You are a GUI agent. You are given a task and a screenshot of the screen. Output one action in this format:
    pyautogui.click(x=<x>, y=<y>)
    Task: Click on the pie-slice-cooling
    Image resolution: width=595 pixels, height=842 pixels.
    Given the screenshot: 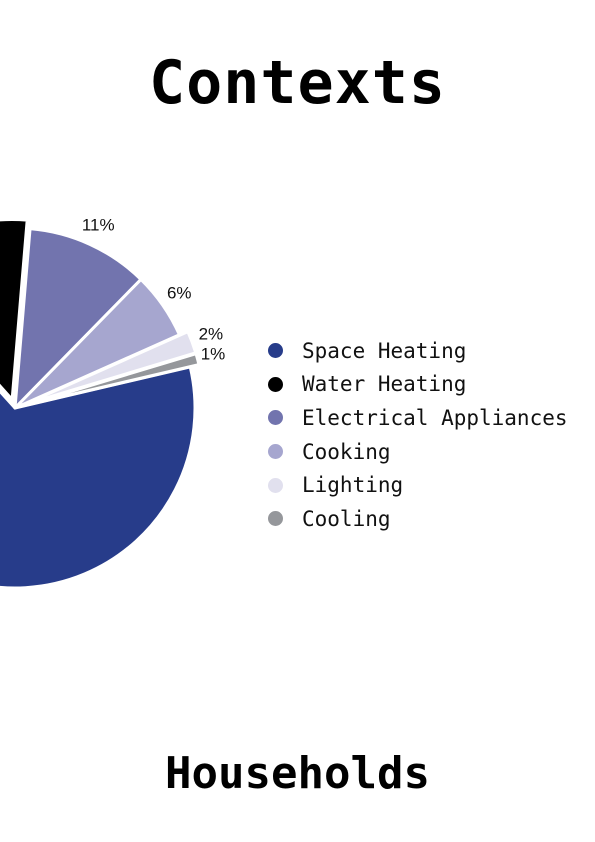 What is the action you would take?
    pyautogui.click(x=111, y=380)
    